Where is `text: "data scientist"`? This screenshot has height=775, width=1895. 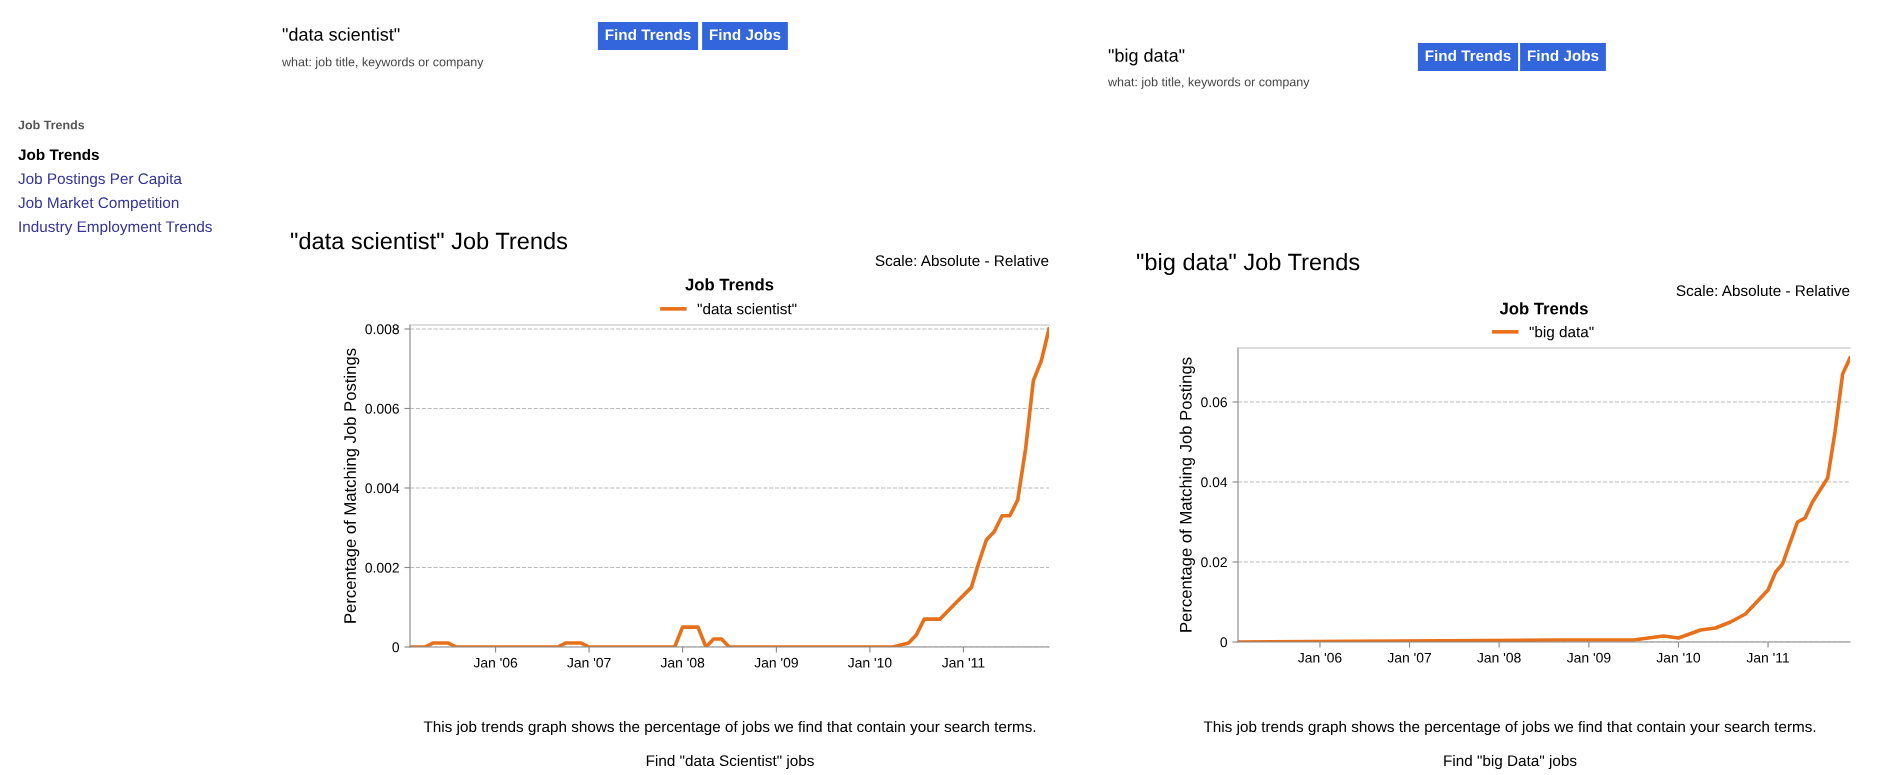
text: "data scientist" is located at coordinates (341, 34).